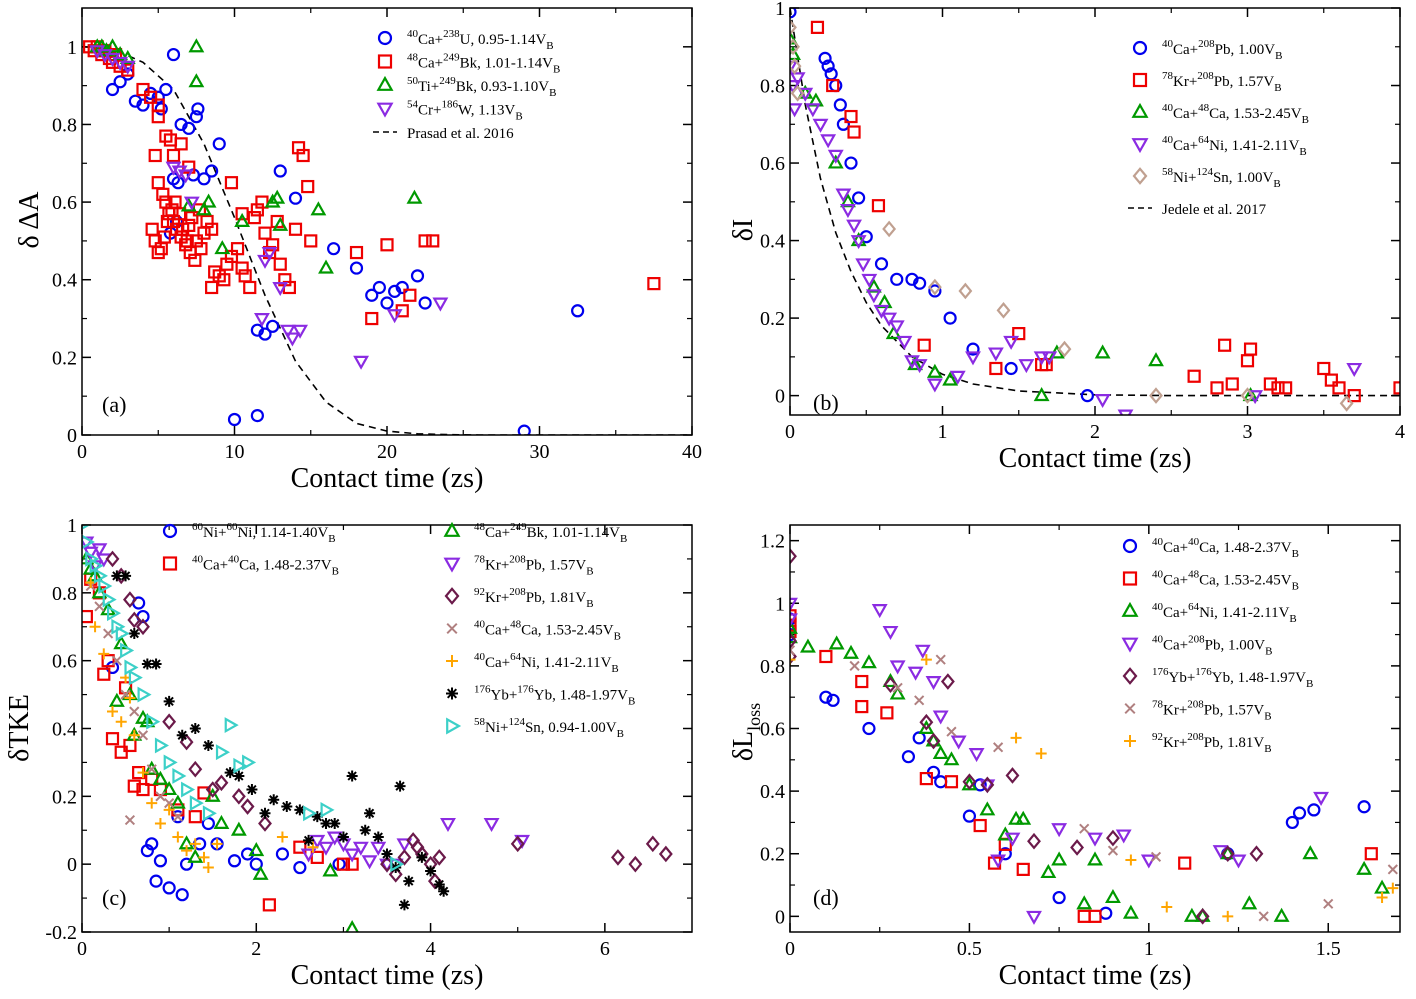 Image resolution: width=1416 pixels, height=999 pixels. Describe the element at coordinates (540, 452) in the screenshot. I see `x-tick-label: 30` at that location.